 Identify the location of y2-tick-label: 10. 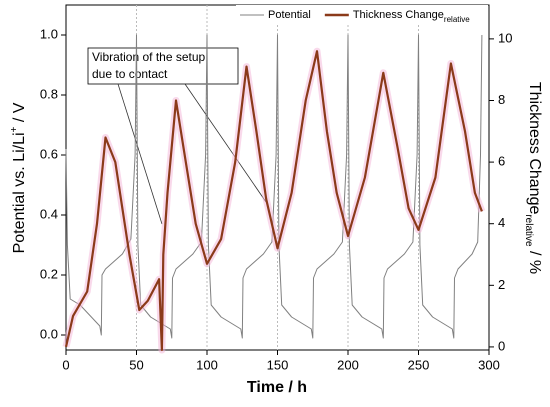
(505, 37).